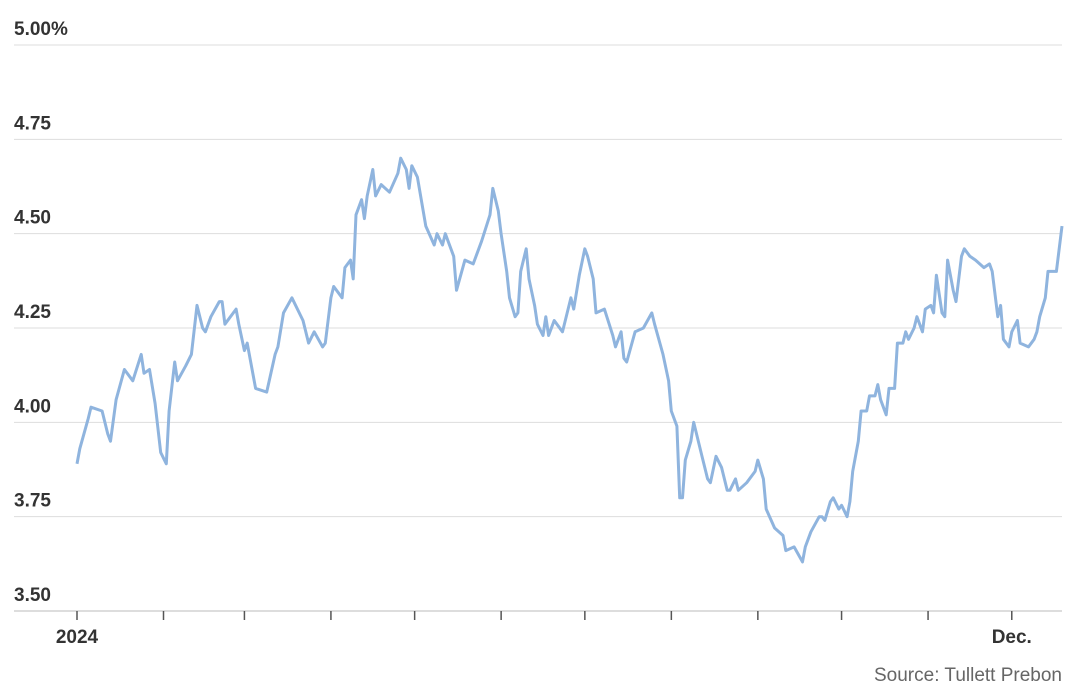 This screenshot has height=696, width=1080. I want to click on y-tick-label: 3.50, so click(32, 595).